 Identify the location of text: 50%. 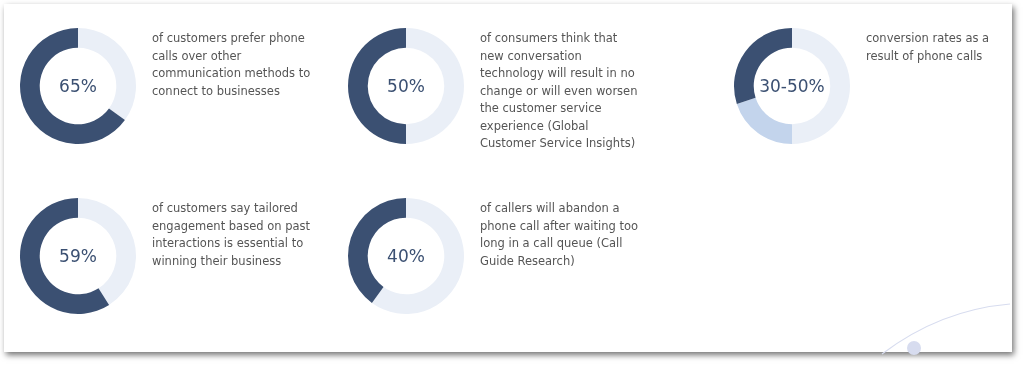
(406, 86).